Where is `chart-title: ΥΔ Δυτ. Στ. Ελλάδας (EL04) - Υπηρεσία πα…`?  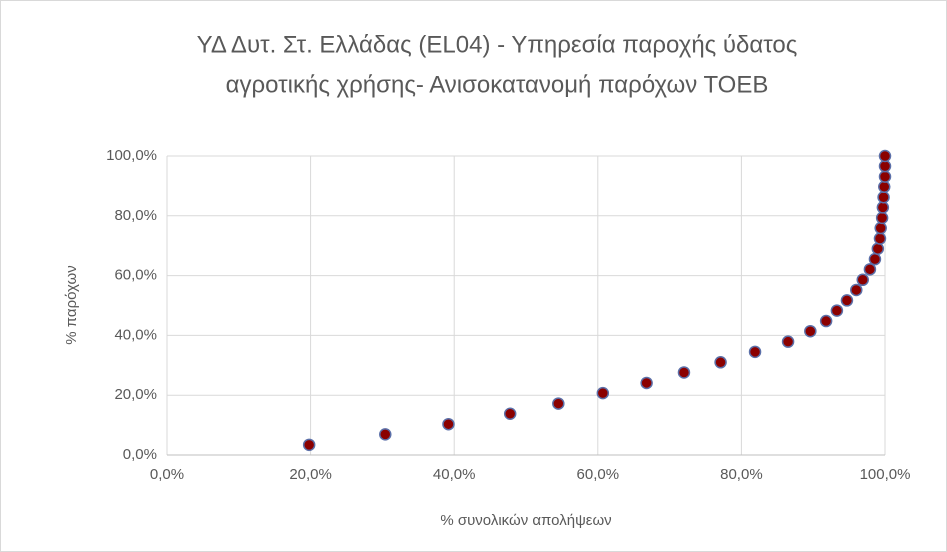 chart-title: ΥΔ Δυτ. Στ. Ελλάδας (EL04) - Υπηρεσία πα… is located at coordinates (497, 44).